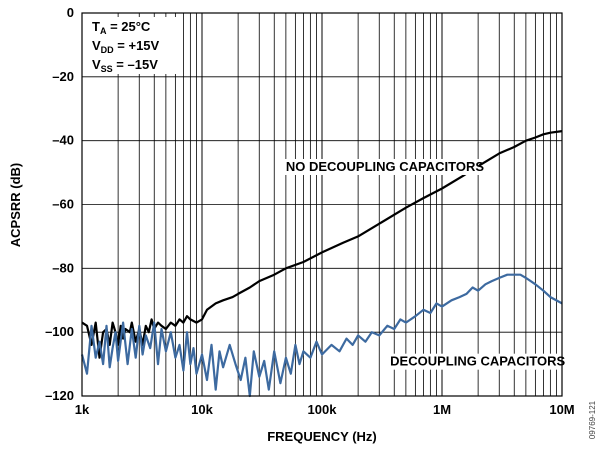 The image size is (601, 450). What do you see at coordinates (63, 204) in the screenshot?
I see `y-tick-label: –60` at bounding box center [63, 204].